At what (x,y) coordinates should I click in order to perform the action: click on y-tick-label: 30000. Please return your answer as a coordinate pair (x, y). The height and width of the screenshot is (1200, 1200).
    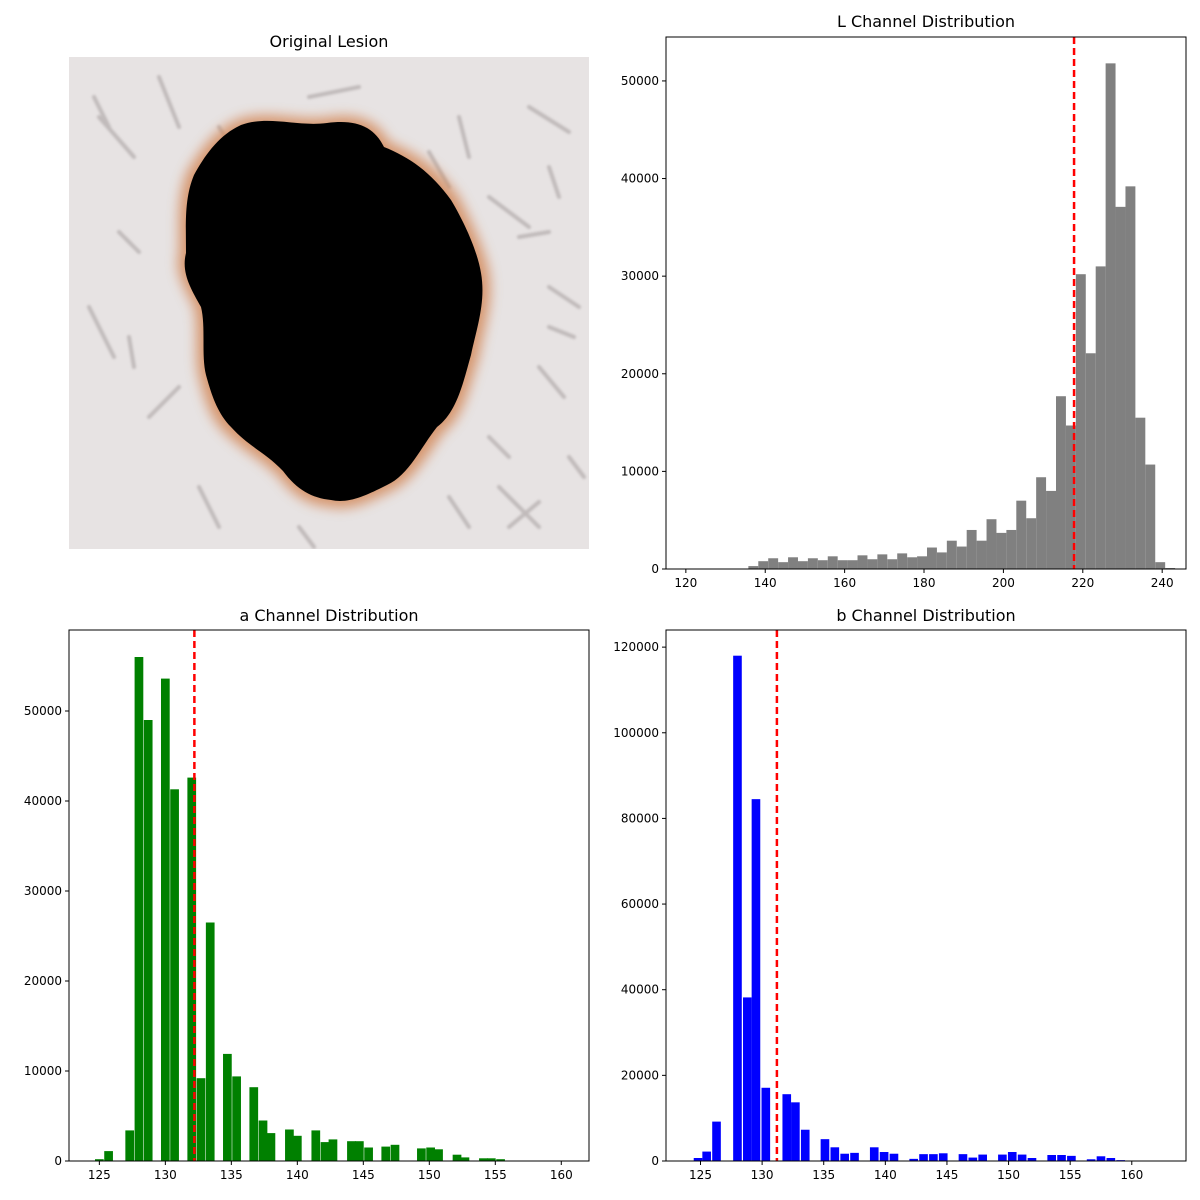
    Looking at the image, I should click on (640, 276).